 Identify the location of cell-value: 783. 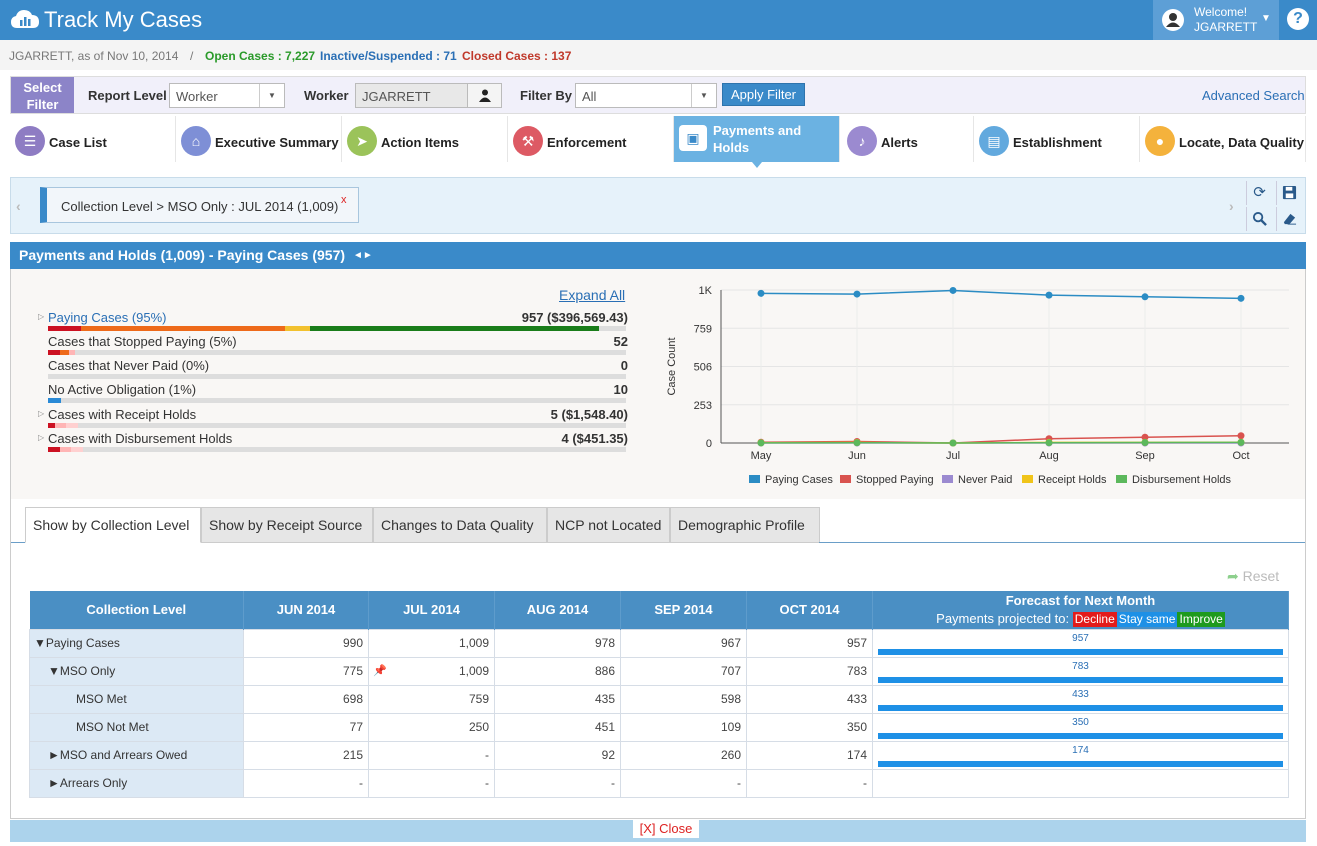
(856, 671).